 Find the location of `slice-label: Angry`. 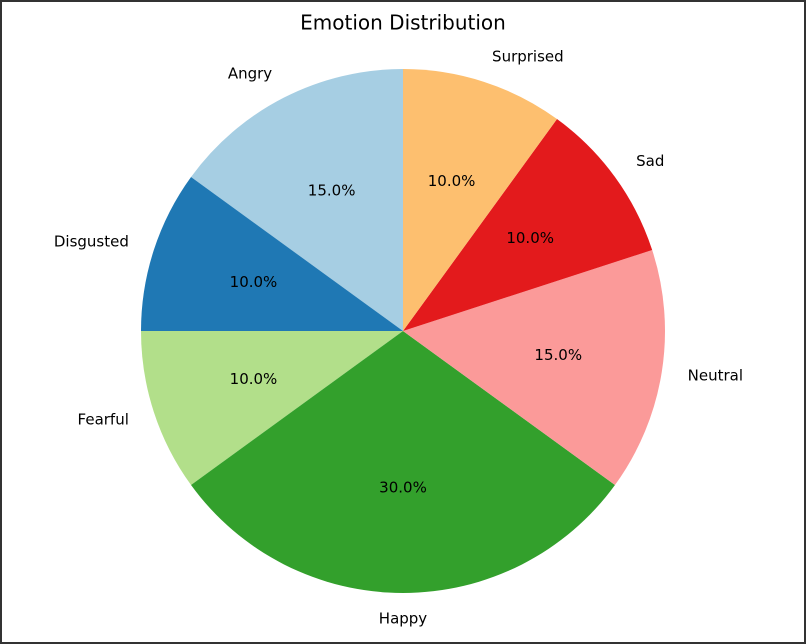

slice-label: Angry is located at coordinates (250, 74).